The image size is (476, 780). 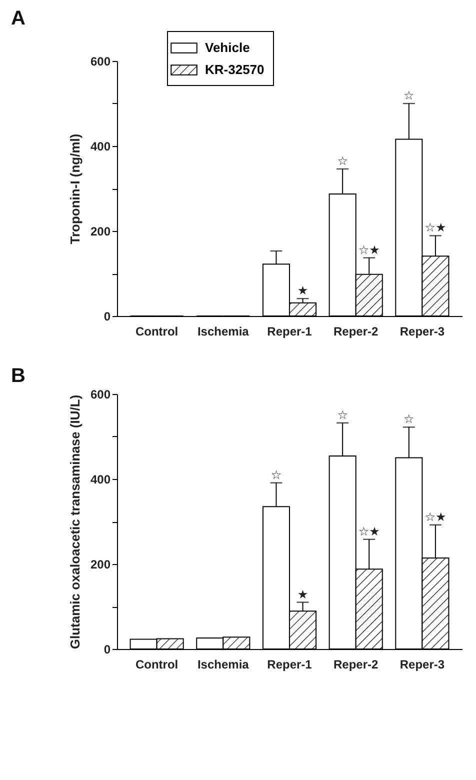 I want to click on legend-label: KR-32570, so click(x=234, y=69).